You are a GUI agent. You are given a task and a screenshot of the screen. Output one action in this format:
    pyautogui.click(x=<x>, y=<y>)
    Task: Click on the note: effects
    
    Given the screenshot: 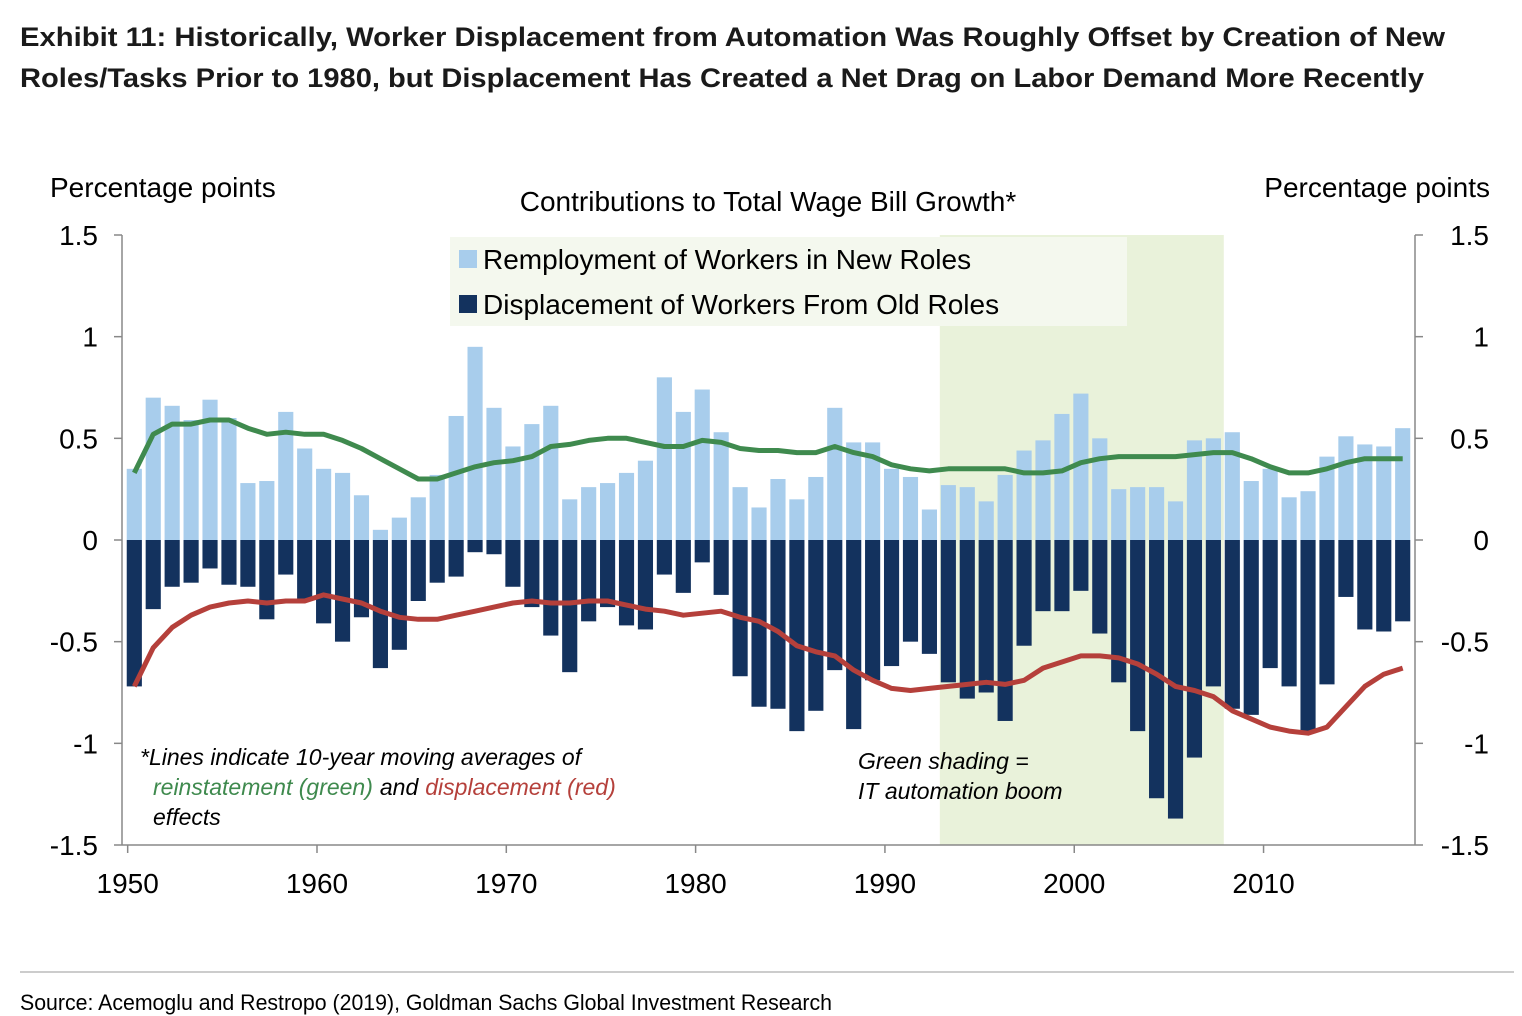 What is the action you would take?
    pyautogui.click(x=187, y=817)
    